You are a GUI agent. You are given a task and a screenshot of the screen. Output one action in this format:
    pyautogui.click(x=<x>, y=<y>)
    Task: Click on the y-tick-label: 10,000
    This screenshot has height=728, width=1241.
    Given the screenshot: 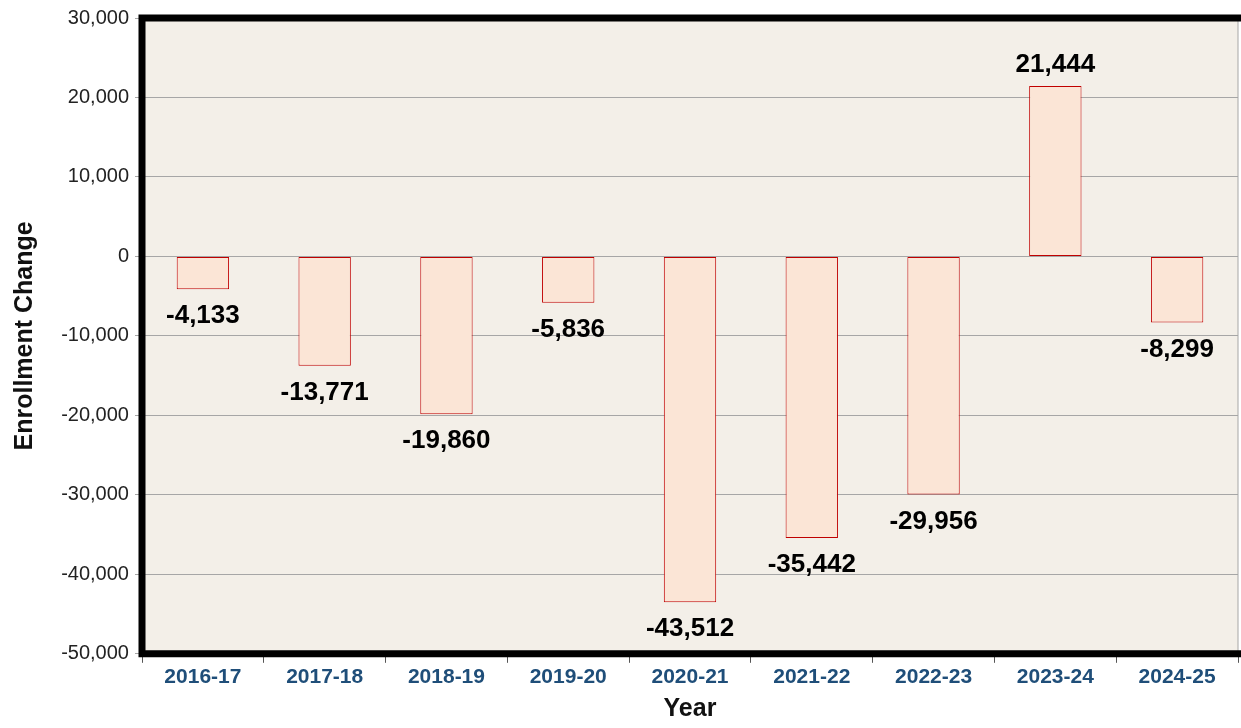 What is the action you would take?
    pyautogui.click(x=98, y=175)
    